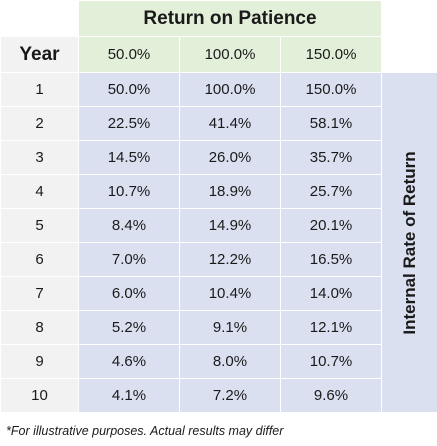 Image resolution: width=437 pixels, height=446 pixels. Describe the element at coordinates (39, 54) in the screenshot. I see `year-header: Year` at that location.